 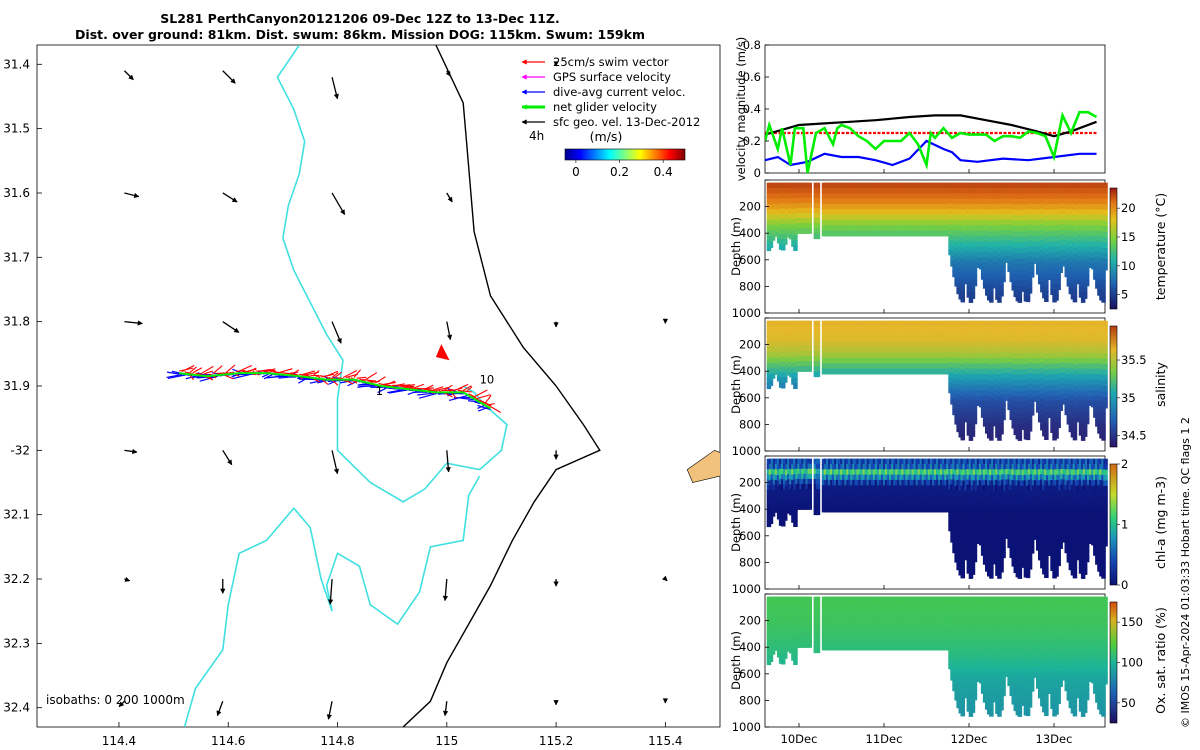 I want to click on land-polygon, so click(x=703, y=466).